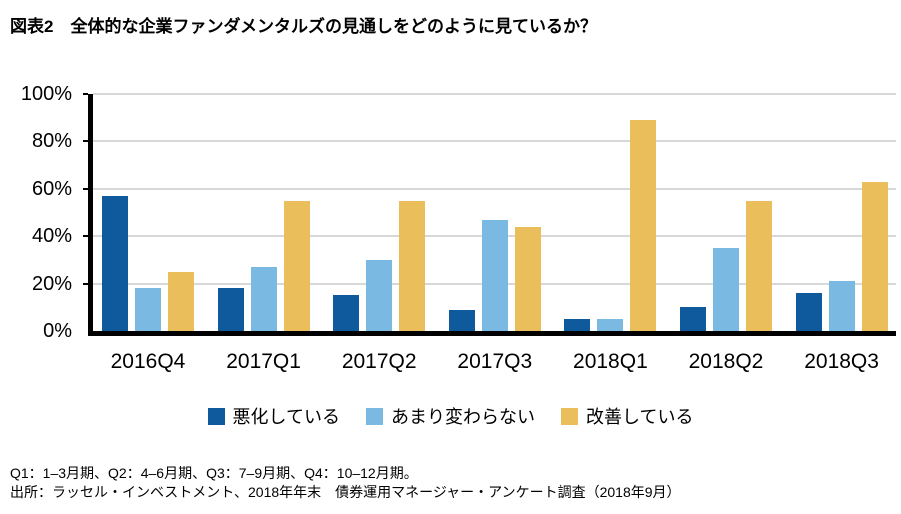 This screenshot has height=514, width=901. Describe the element at coordinates (463, 417) in the screenshot. I see `legend-label-unchanged: あまり変わらない` at that location.